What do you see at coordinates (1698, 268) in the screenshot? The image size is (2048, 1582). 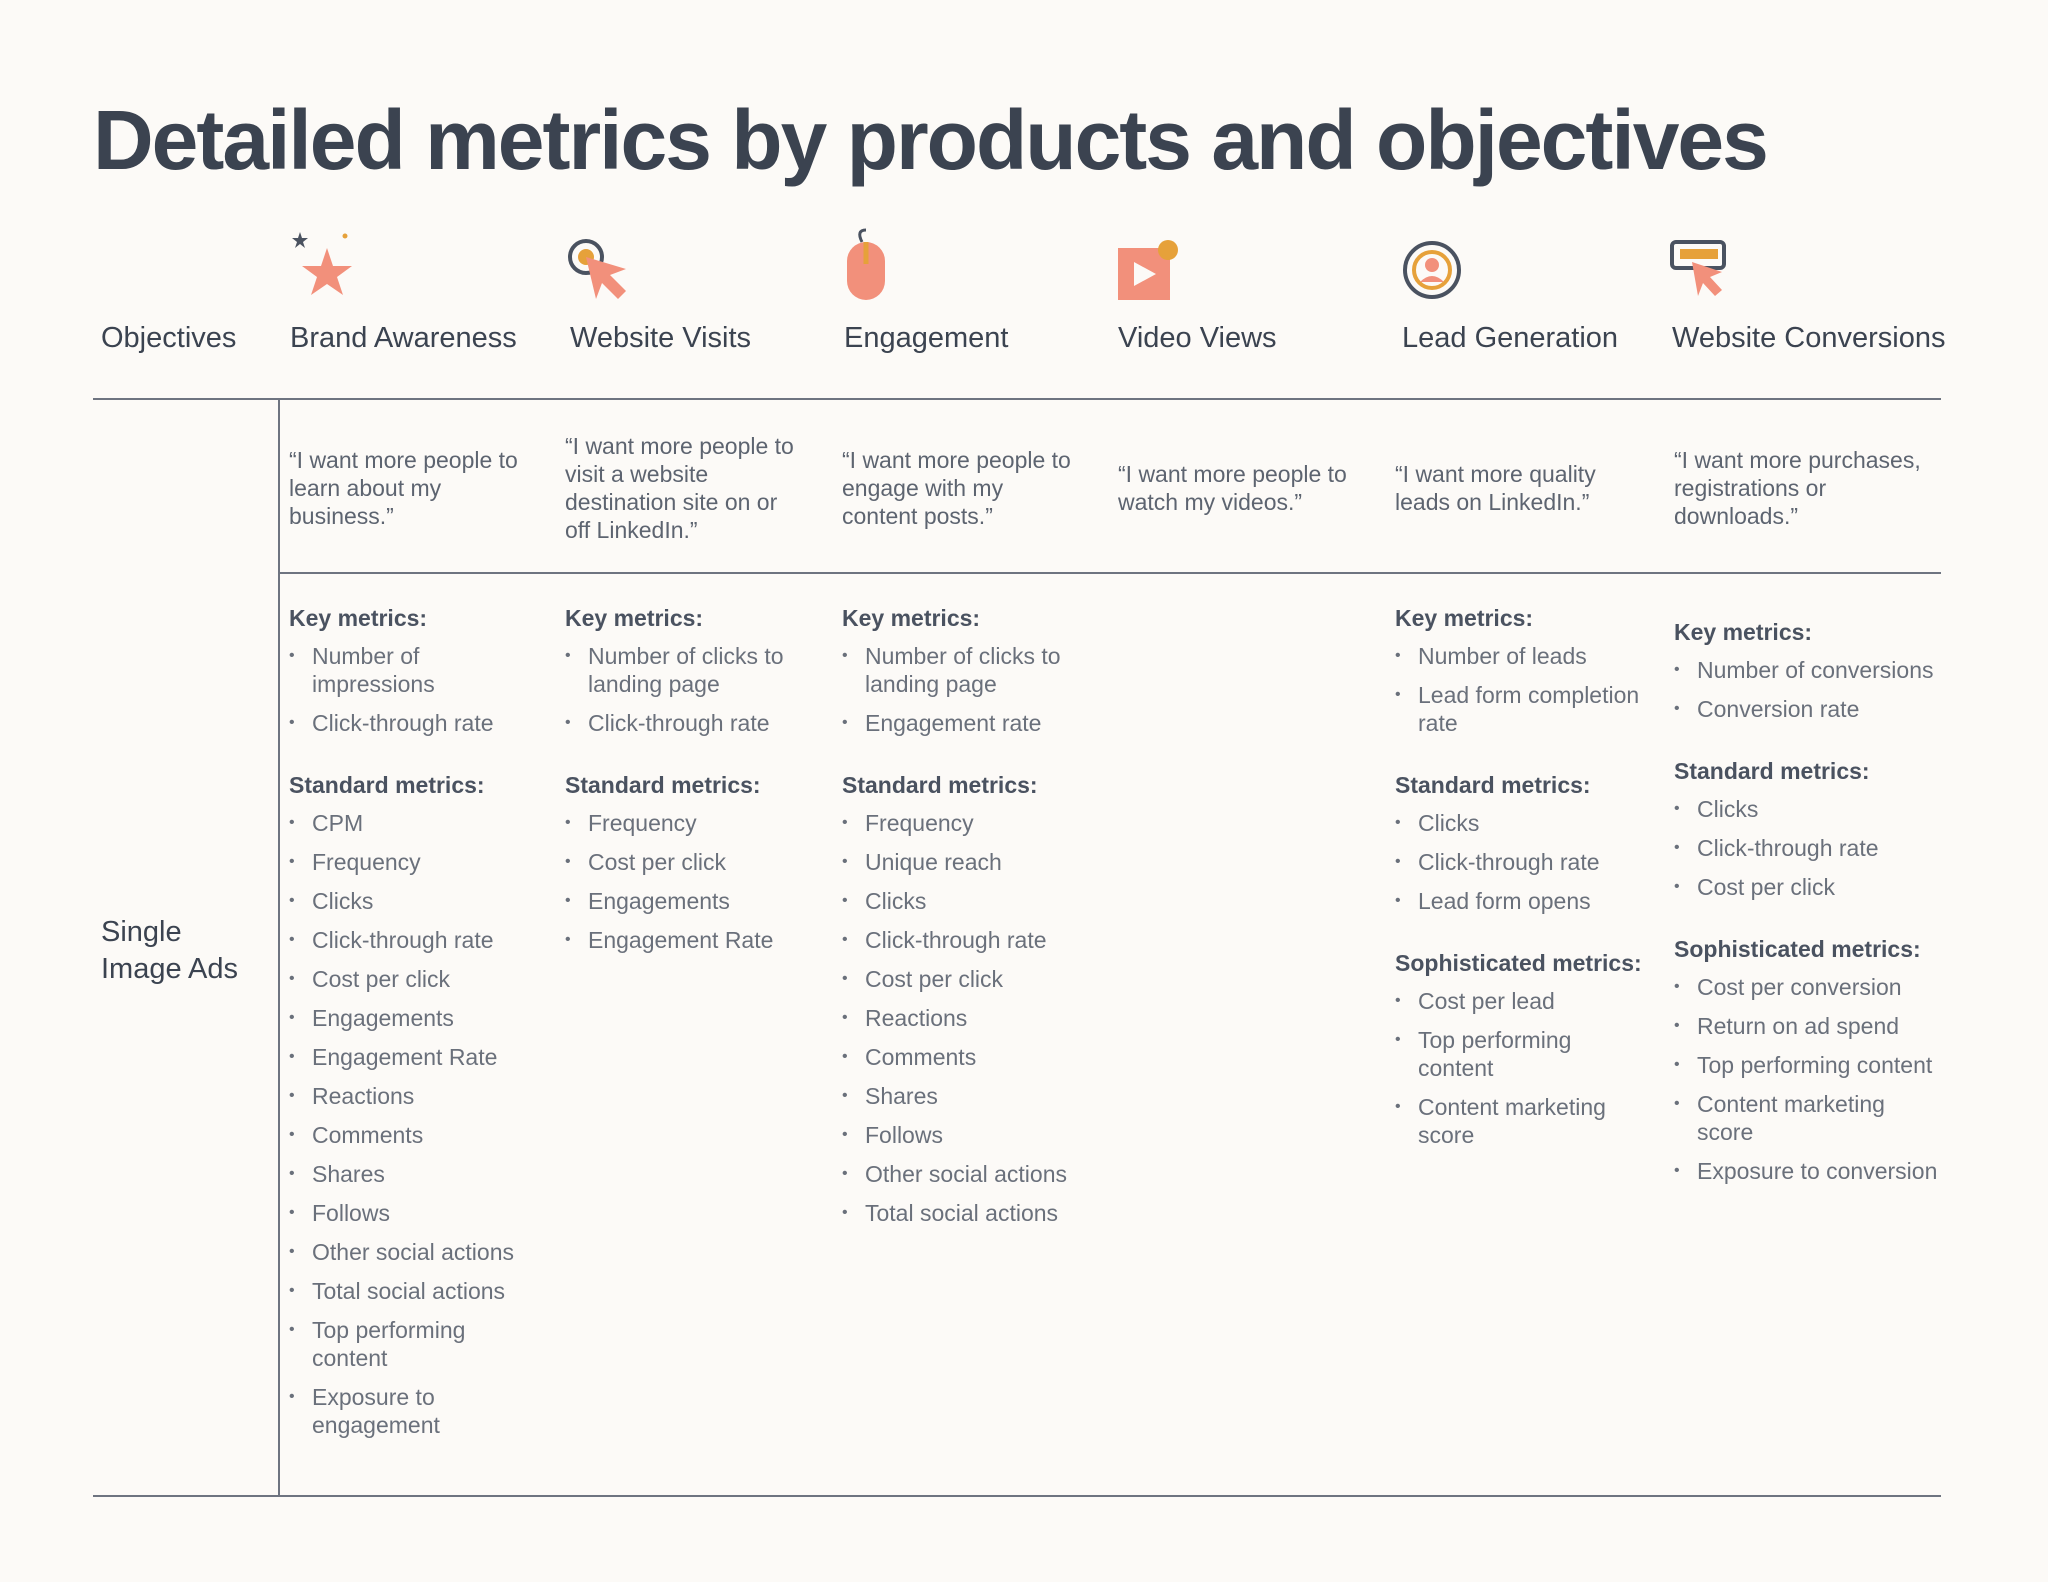 I see `screen-cursor-icon` at bounding box center [1698, 268].